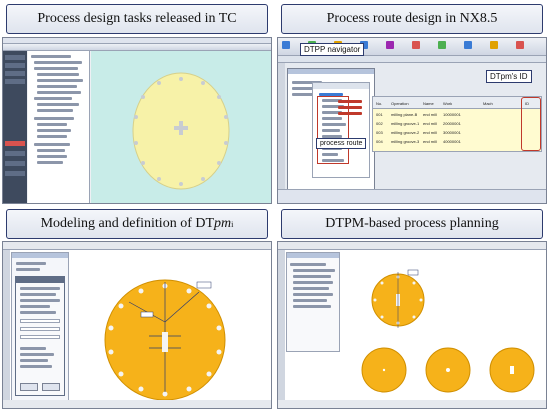 The image size is (550, 410). Describe the element at coordinates (313, 302) in the screenshot. I see `dtpp-navigator` at that location.